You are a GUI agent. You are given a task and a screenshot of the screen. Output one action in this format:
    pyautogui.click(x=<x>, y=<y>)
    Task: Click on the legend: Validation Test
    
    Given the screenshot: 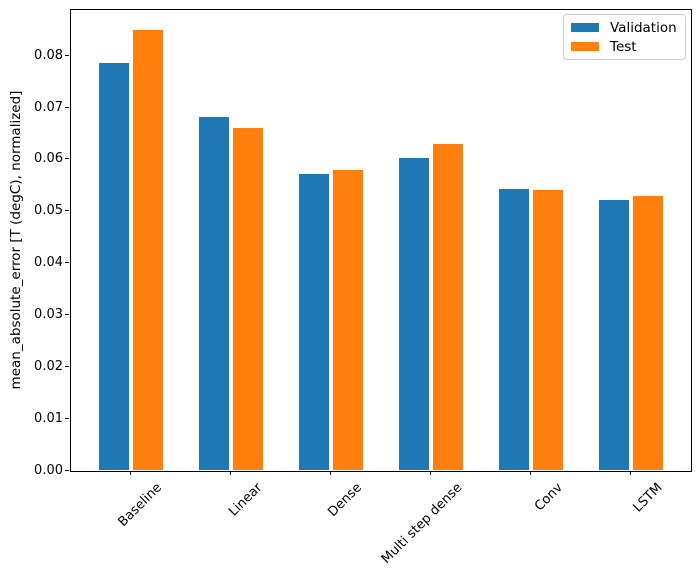 What is the action you would take?
    pyautogui.click(x=624, y=37)
    